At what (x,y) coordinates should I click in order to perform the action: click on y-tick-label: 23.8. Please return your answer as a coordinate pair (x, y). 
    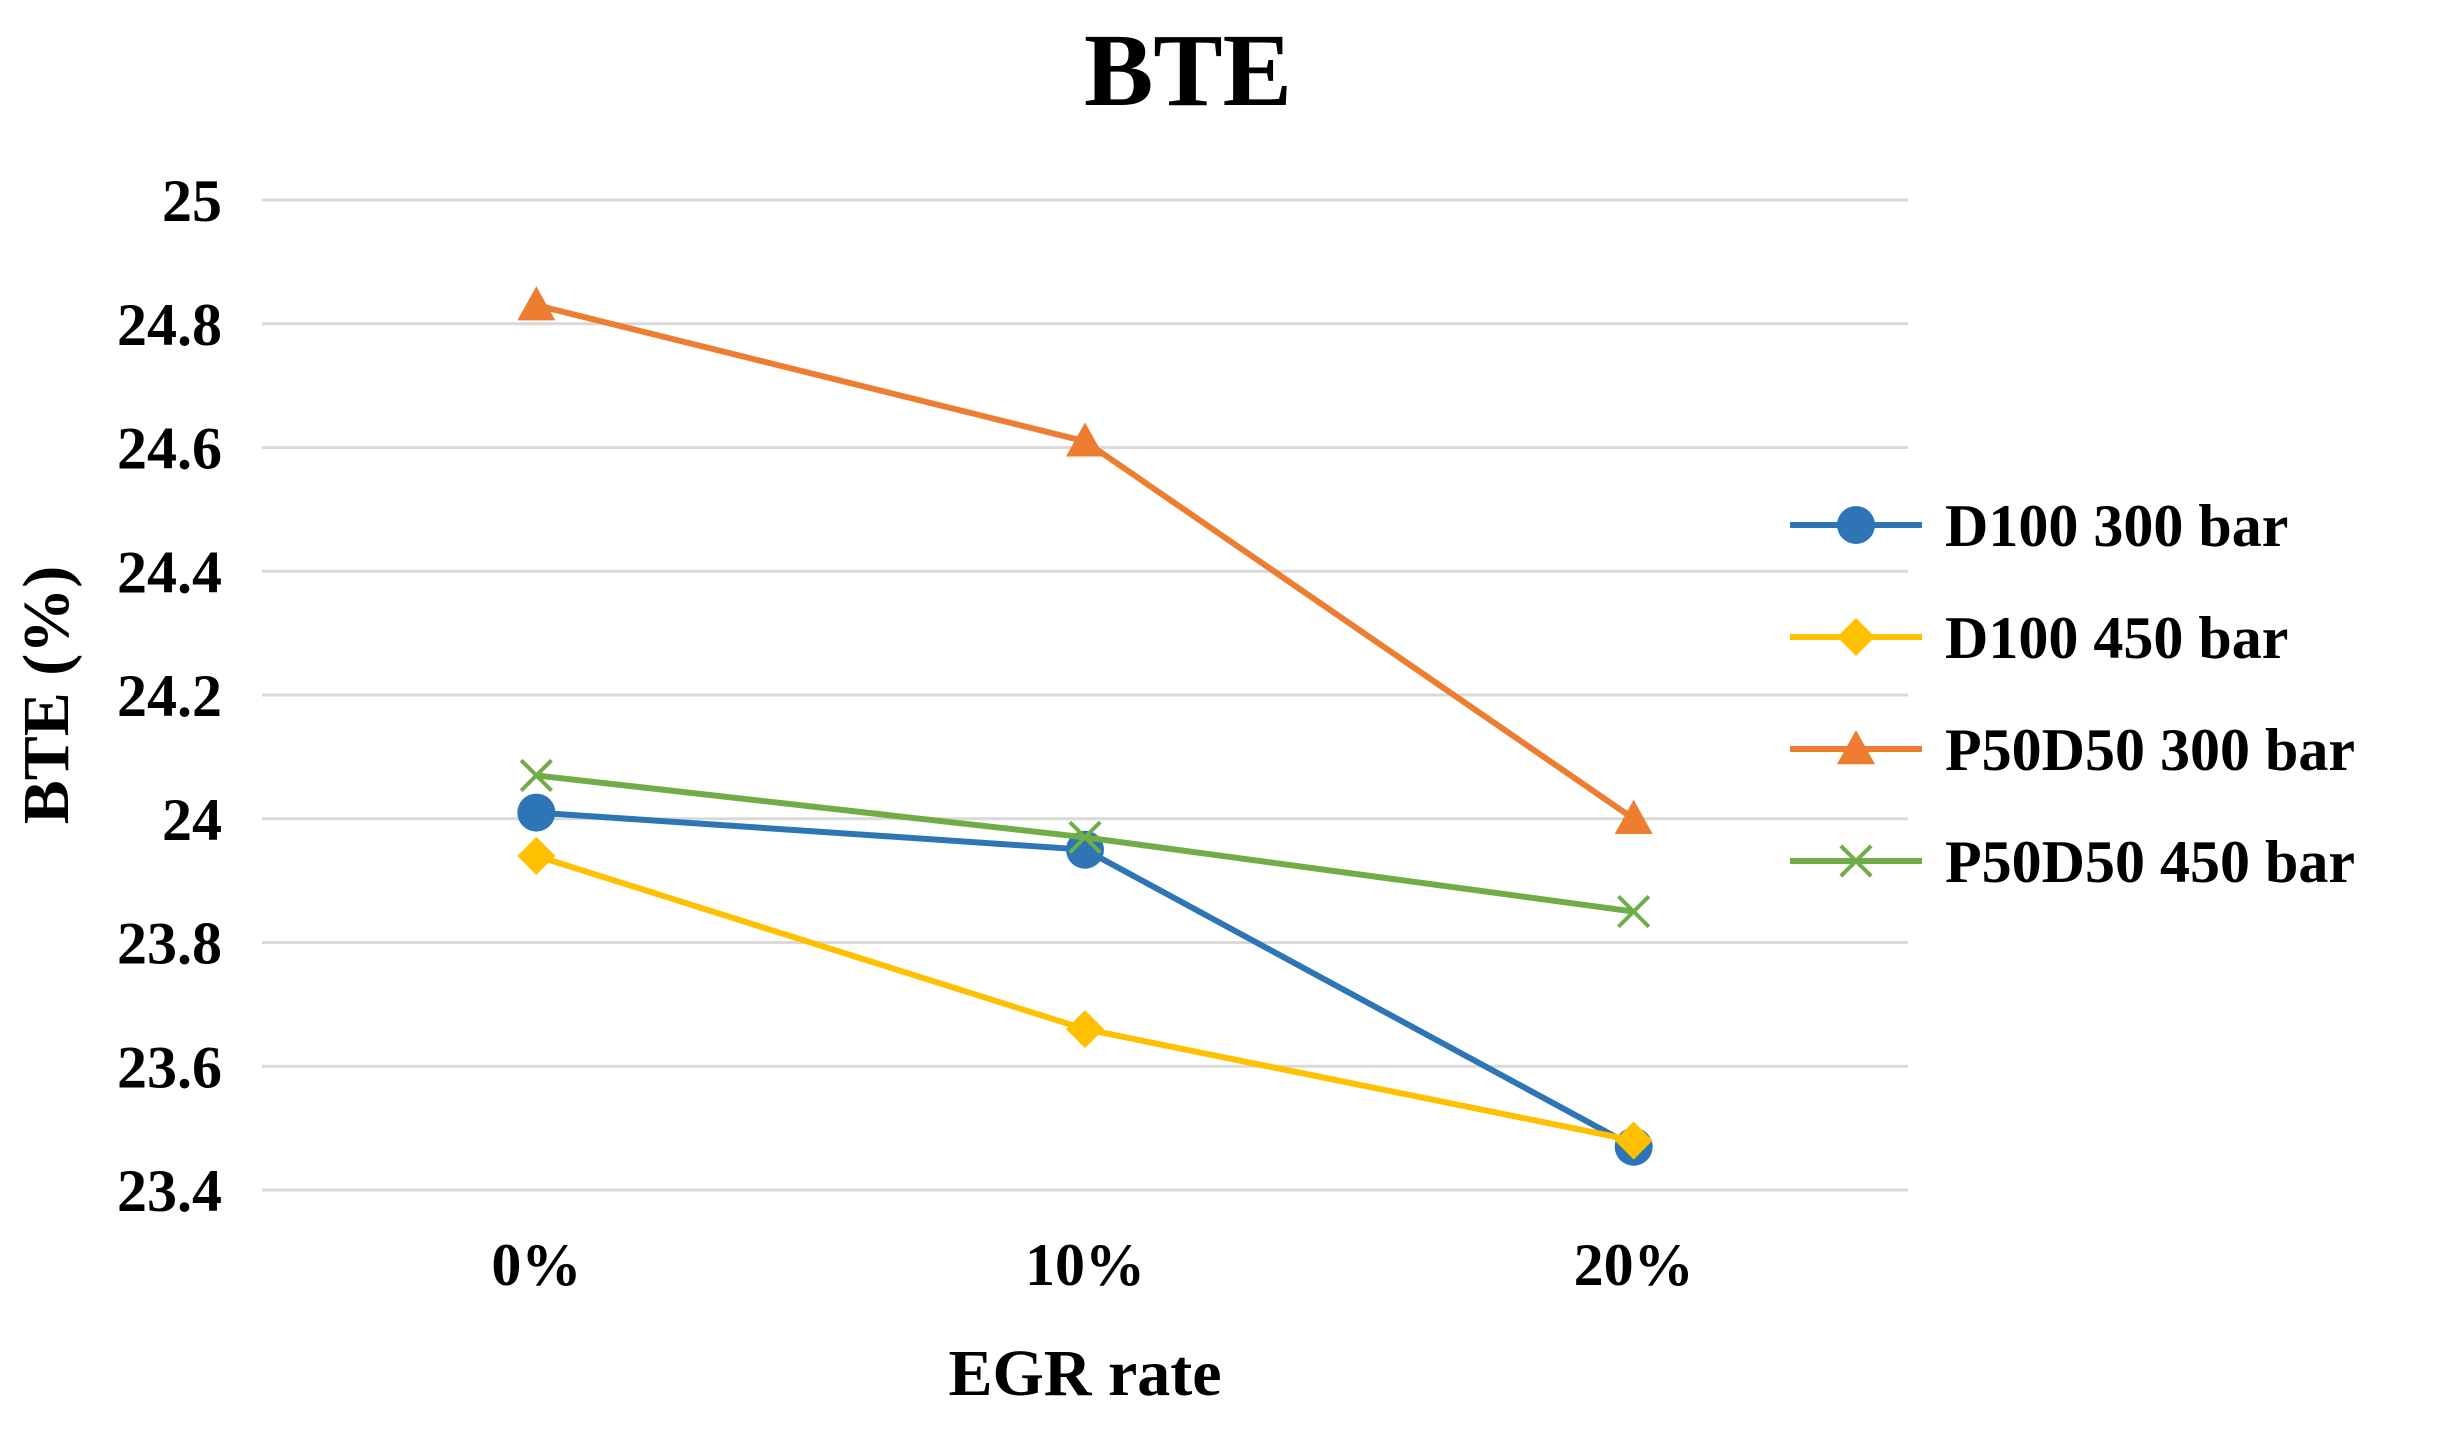
    Looking at the image, I should click on (169, 944).